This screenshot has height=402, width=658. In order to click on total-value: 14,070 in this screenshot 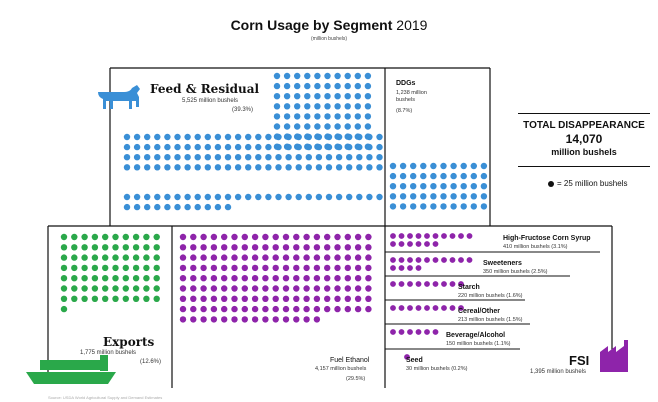, I will do `click(584, 139)`.